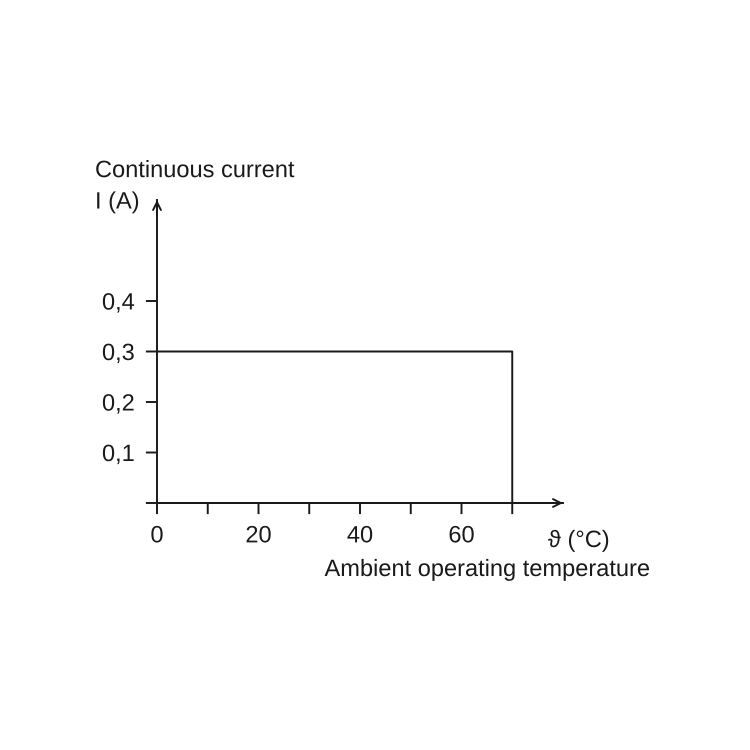 The image size is (750, 750). Describe the element at coordinates (258, 534) in the screenshot. I see `x-tick-label: 20` at that location.